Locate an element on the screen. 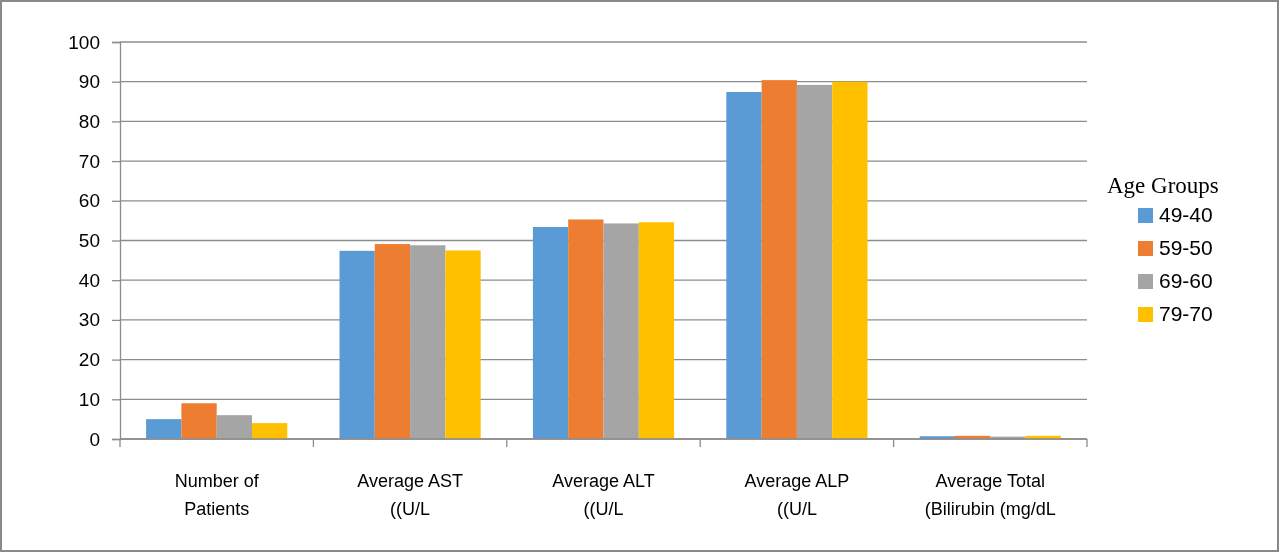 This screenshot has width=1279, height=552. y-tick-label: 70 is located at coordinates (89, 161).